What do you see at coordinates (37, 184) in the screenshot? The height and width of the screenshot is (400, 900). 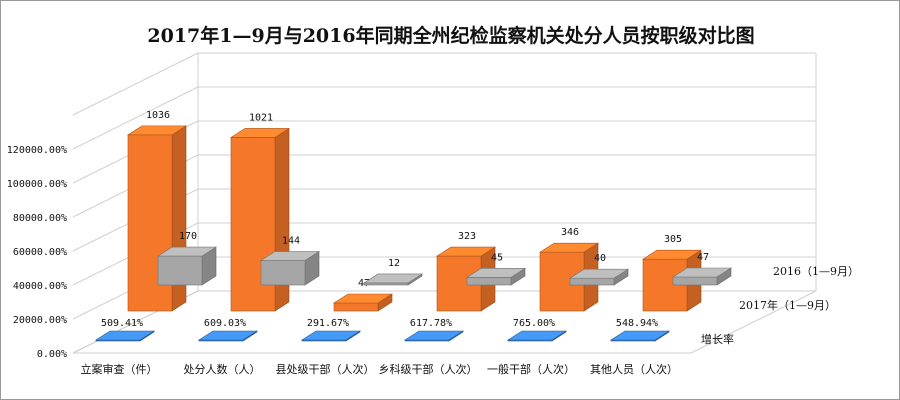 I see `y-tick-label: 100000.00%` at bounding box center [37, 184].